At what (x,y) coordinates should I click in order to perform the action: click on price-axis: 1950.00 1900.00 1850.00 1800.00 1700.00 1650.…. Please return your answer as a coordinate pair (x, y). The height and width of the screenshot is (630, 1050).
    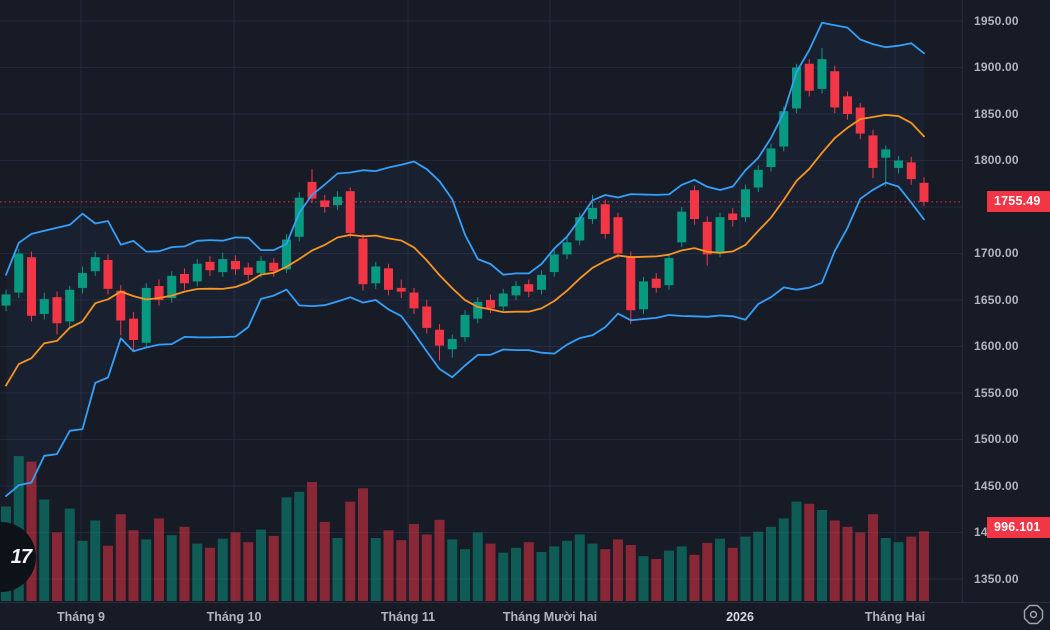
    Looking at the image, I should click on (1006, 301).